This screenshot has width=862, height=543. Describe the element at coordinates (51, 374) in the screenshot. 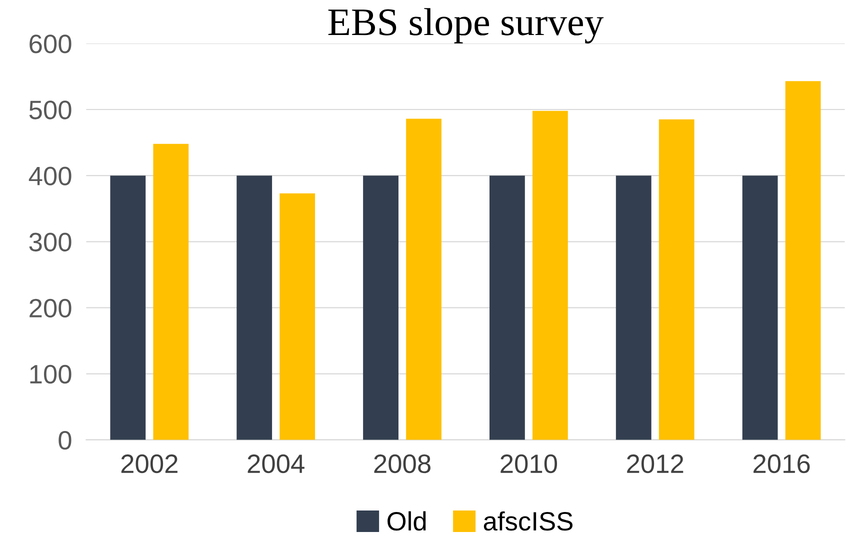

I see `y-tick-label: 100` at that location.